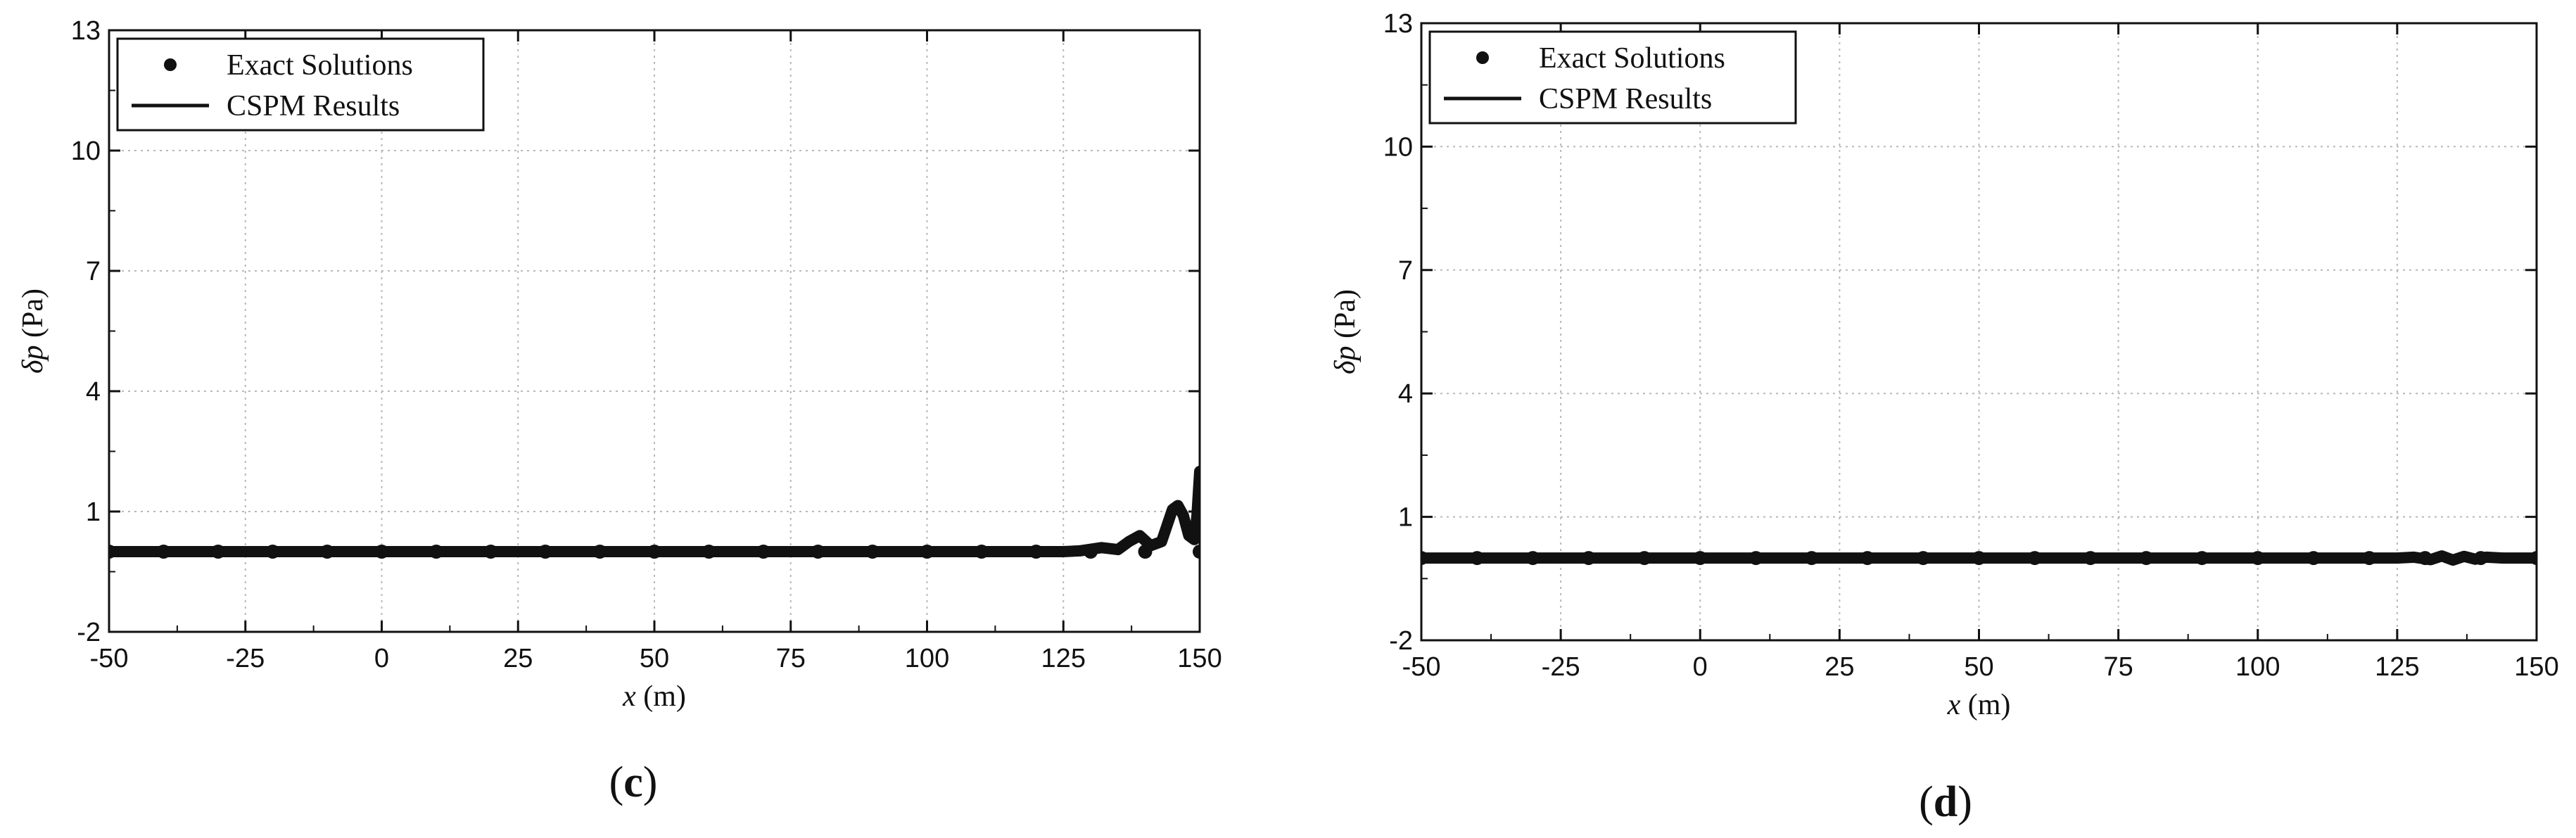 The image size is (2576, 838). I want to click on panel-label: (c), so click(633, 782).